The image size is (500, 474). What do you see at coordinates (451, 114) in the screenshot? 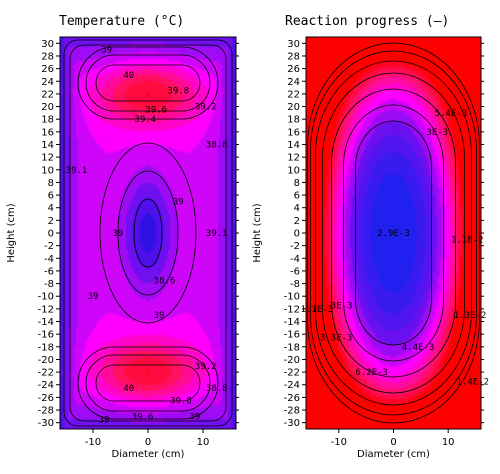
I see `contour-label: 5.4E-3` at bounding box center [451, 114].